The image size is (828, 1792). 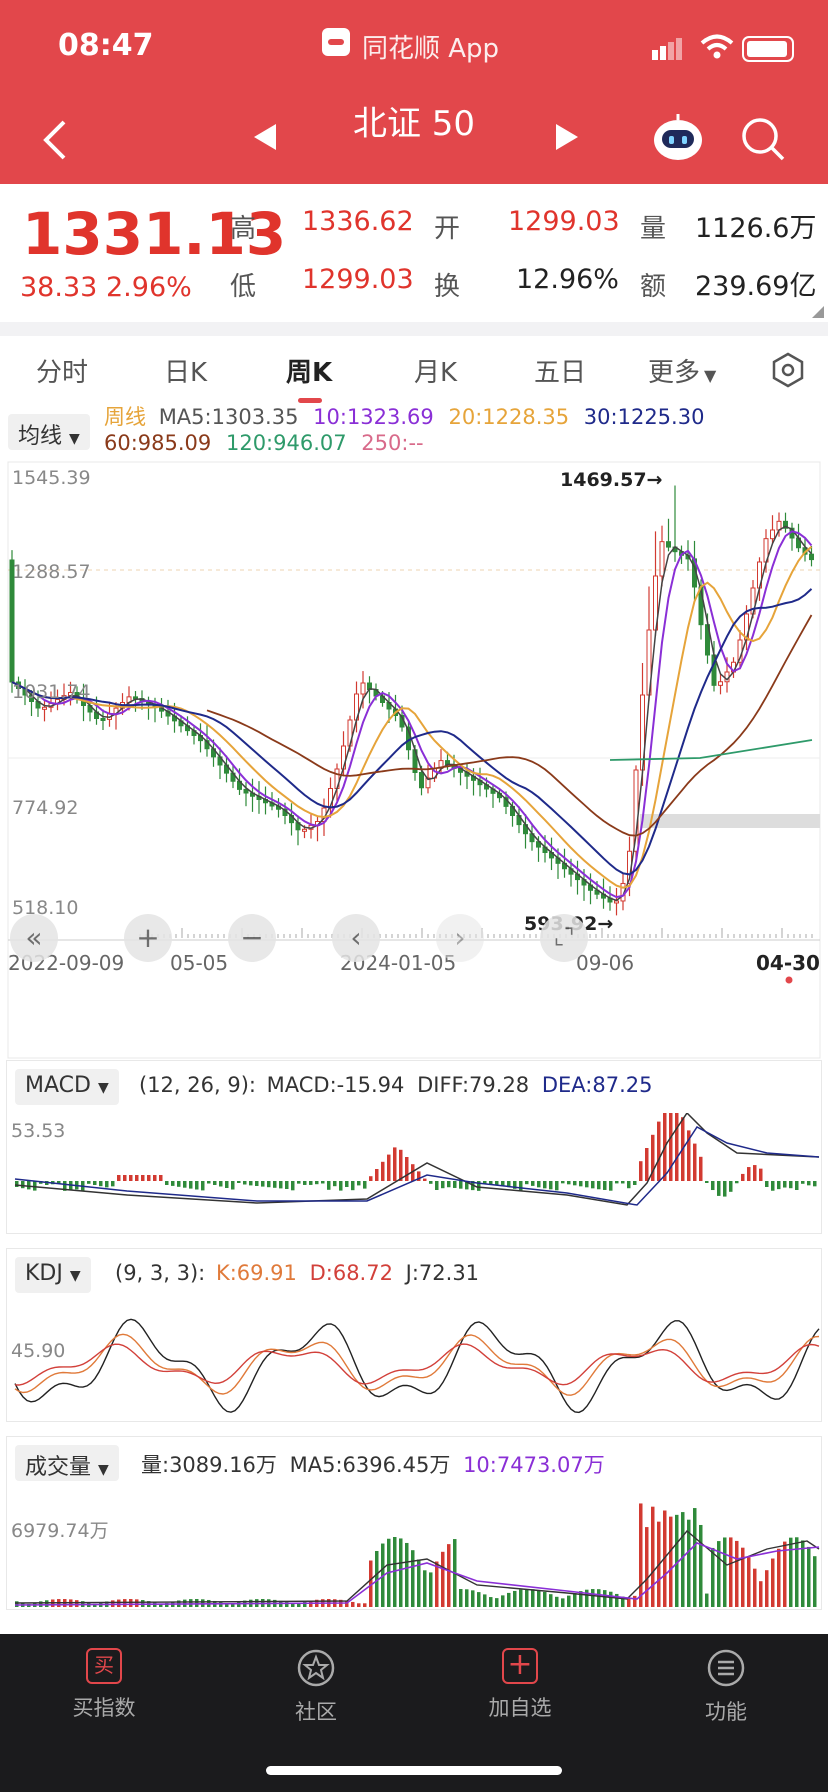 What do you see at coordinates (763, 139) in the screenshot?
I see `search-icon` at bounding box center [763, 139].